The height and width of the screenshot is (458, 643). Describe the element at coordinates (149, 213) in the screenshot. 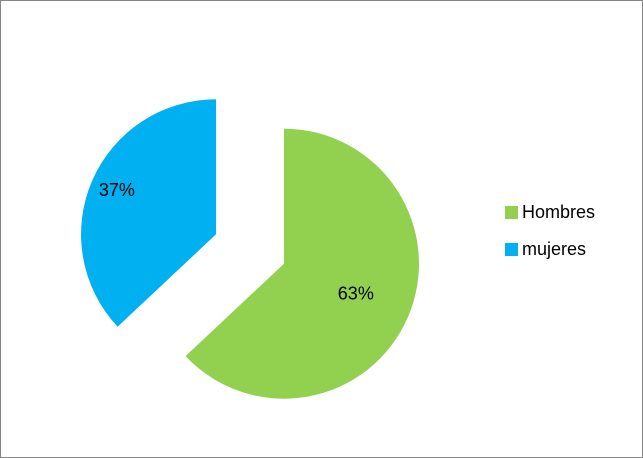

I see `pie-slice-mujeres` at that location.